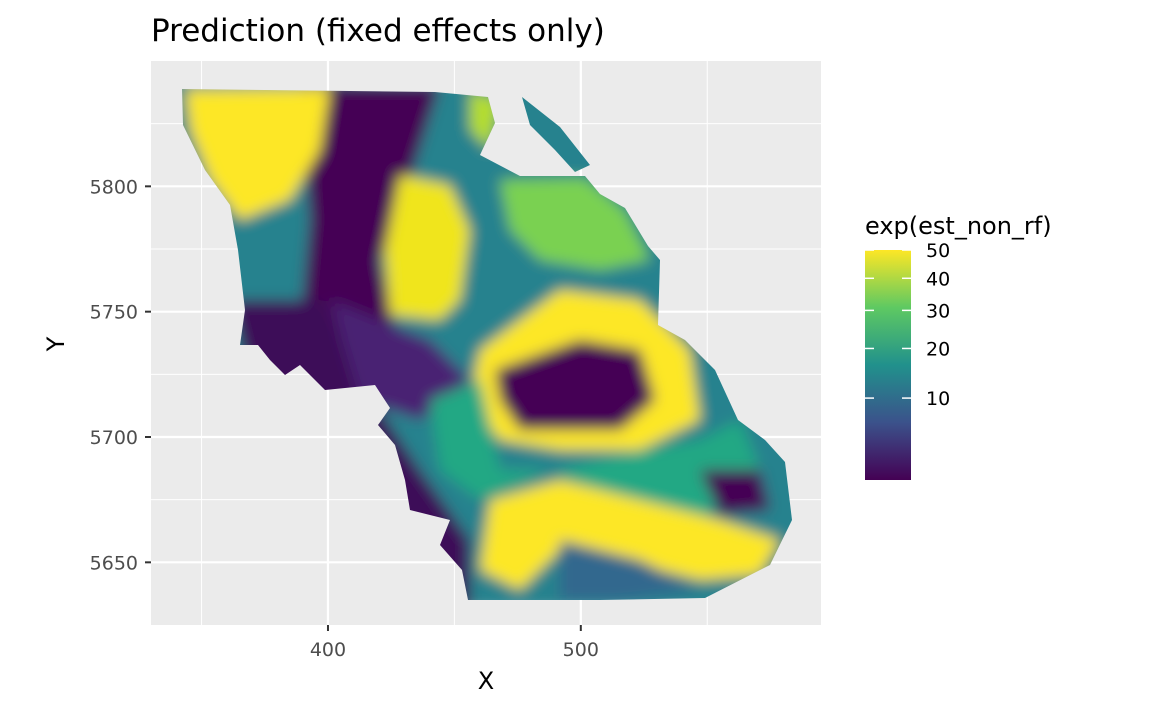 The image size is (1152, 711). I want to click on legend-ticks: 10 20 30 40 50, so click(907, 325).